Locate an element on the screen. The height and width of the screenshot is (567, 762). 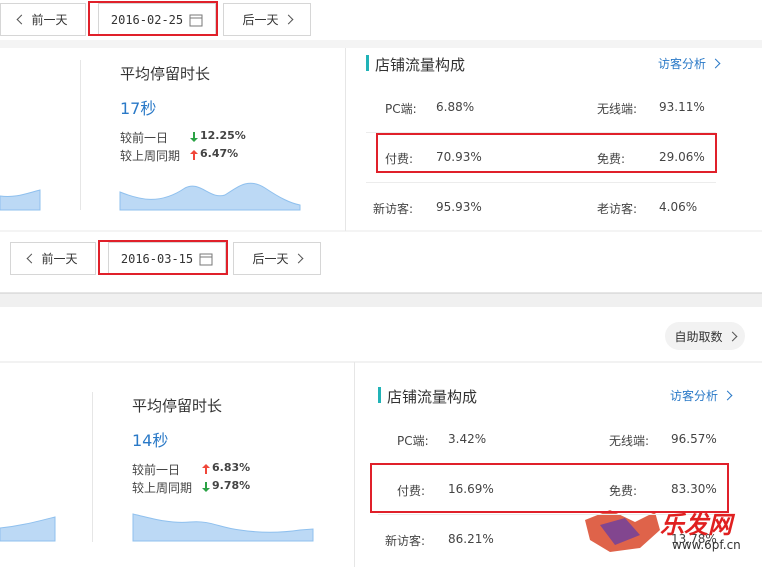
date-value: 2016-03-15 is located at coordinates (157, 258).